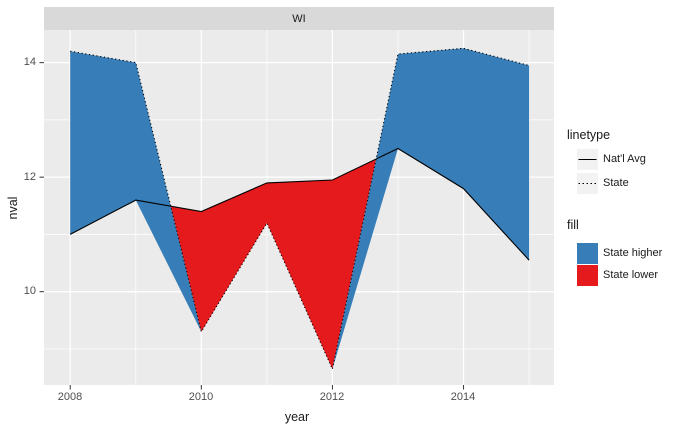 This screenshot has width=684, height=434. Describe the element at coordinates (29, 62) in the screenshot. I see `y-tick-label-14: 14` at that location.